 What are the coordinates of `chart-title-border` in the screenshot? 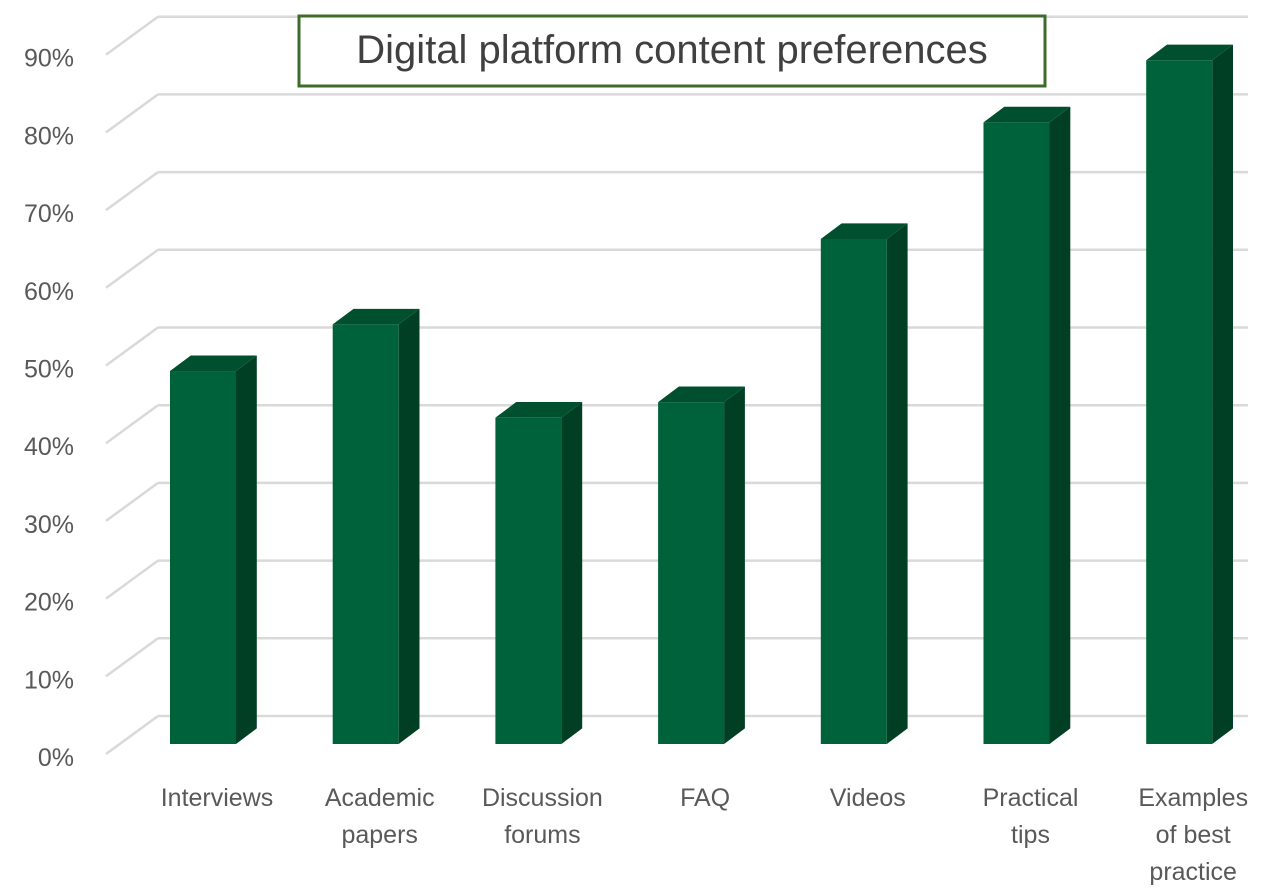 It's located at (672, 51).